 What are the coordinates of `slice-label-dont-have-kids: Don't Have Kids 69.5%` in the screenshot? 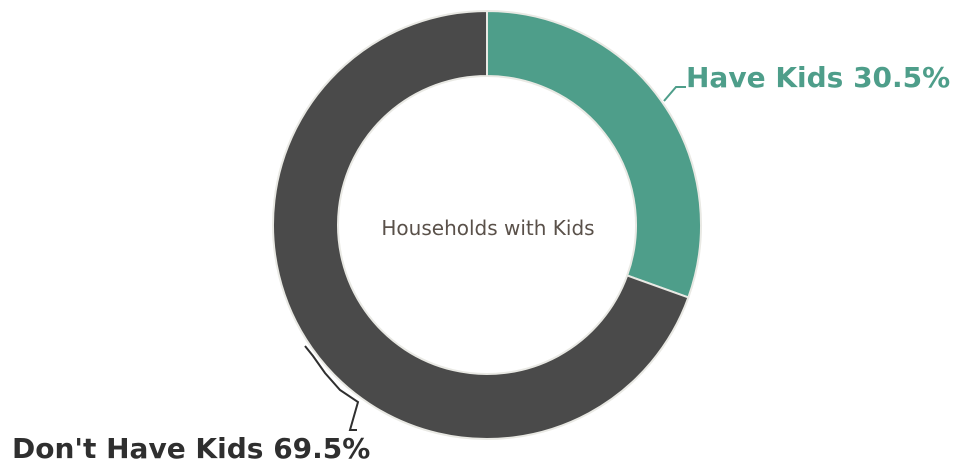 It's located at (191, 448).